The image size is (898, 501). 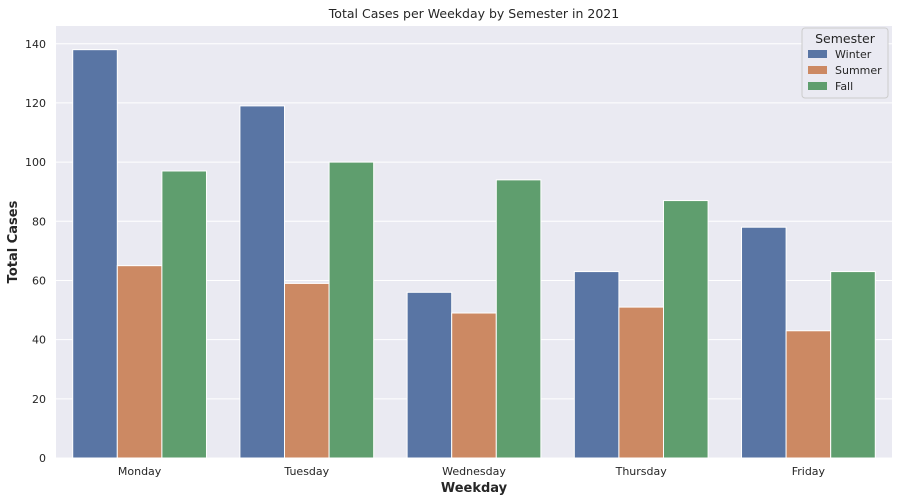 I want to click on legend-label: Winter, so click(x=853, y=54).